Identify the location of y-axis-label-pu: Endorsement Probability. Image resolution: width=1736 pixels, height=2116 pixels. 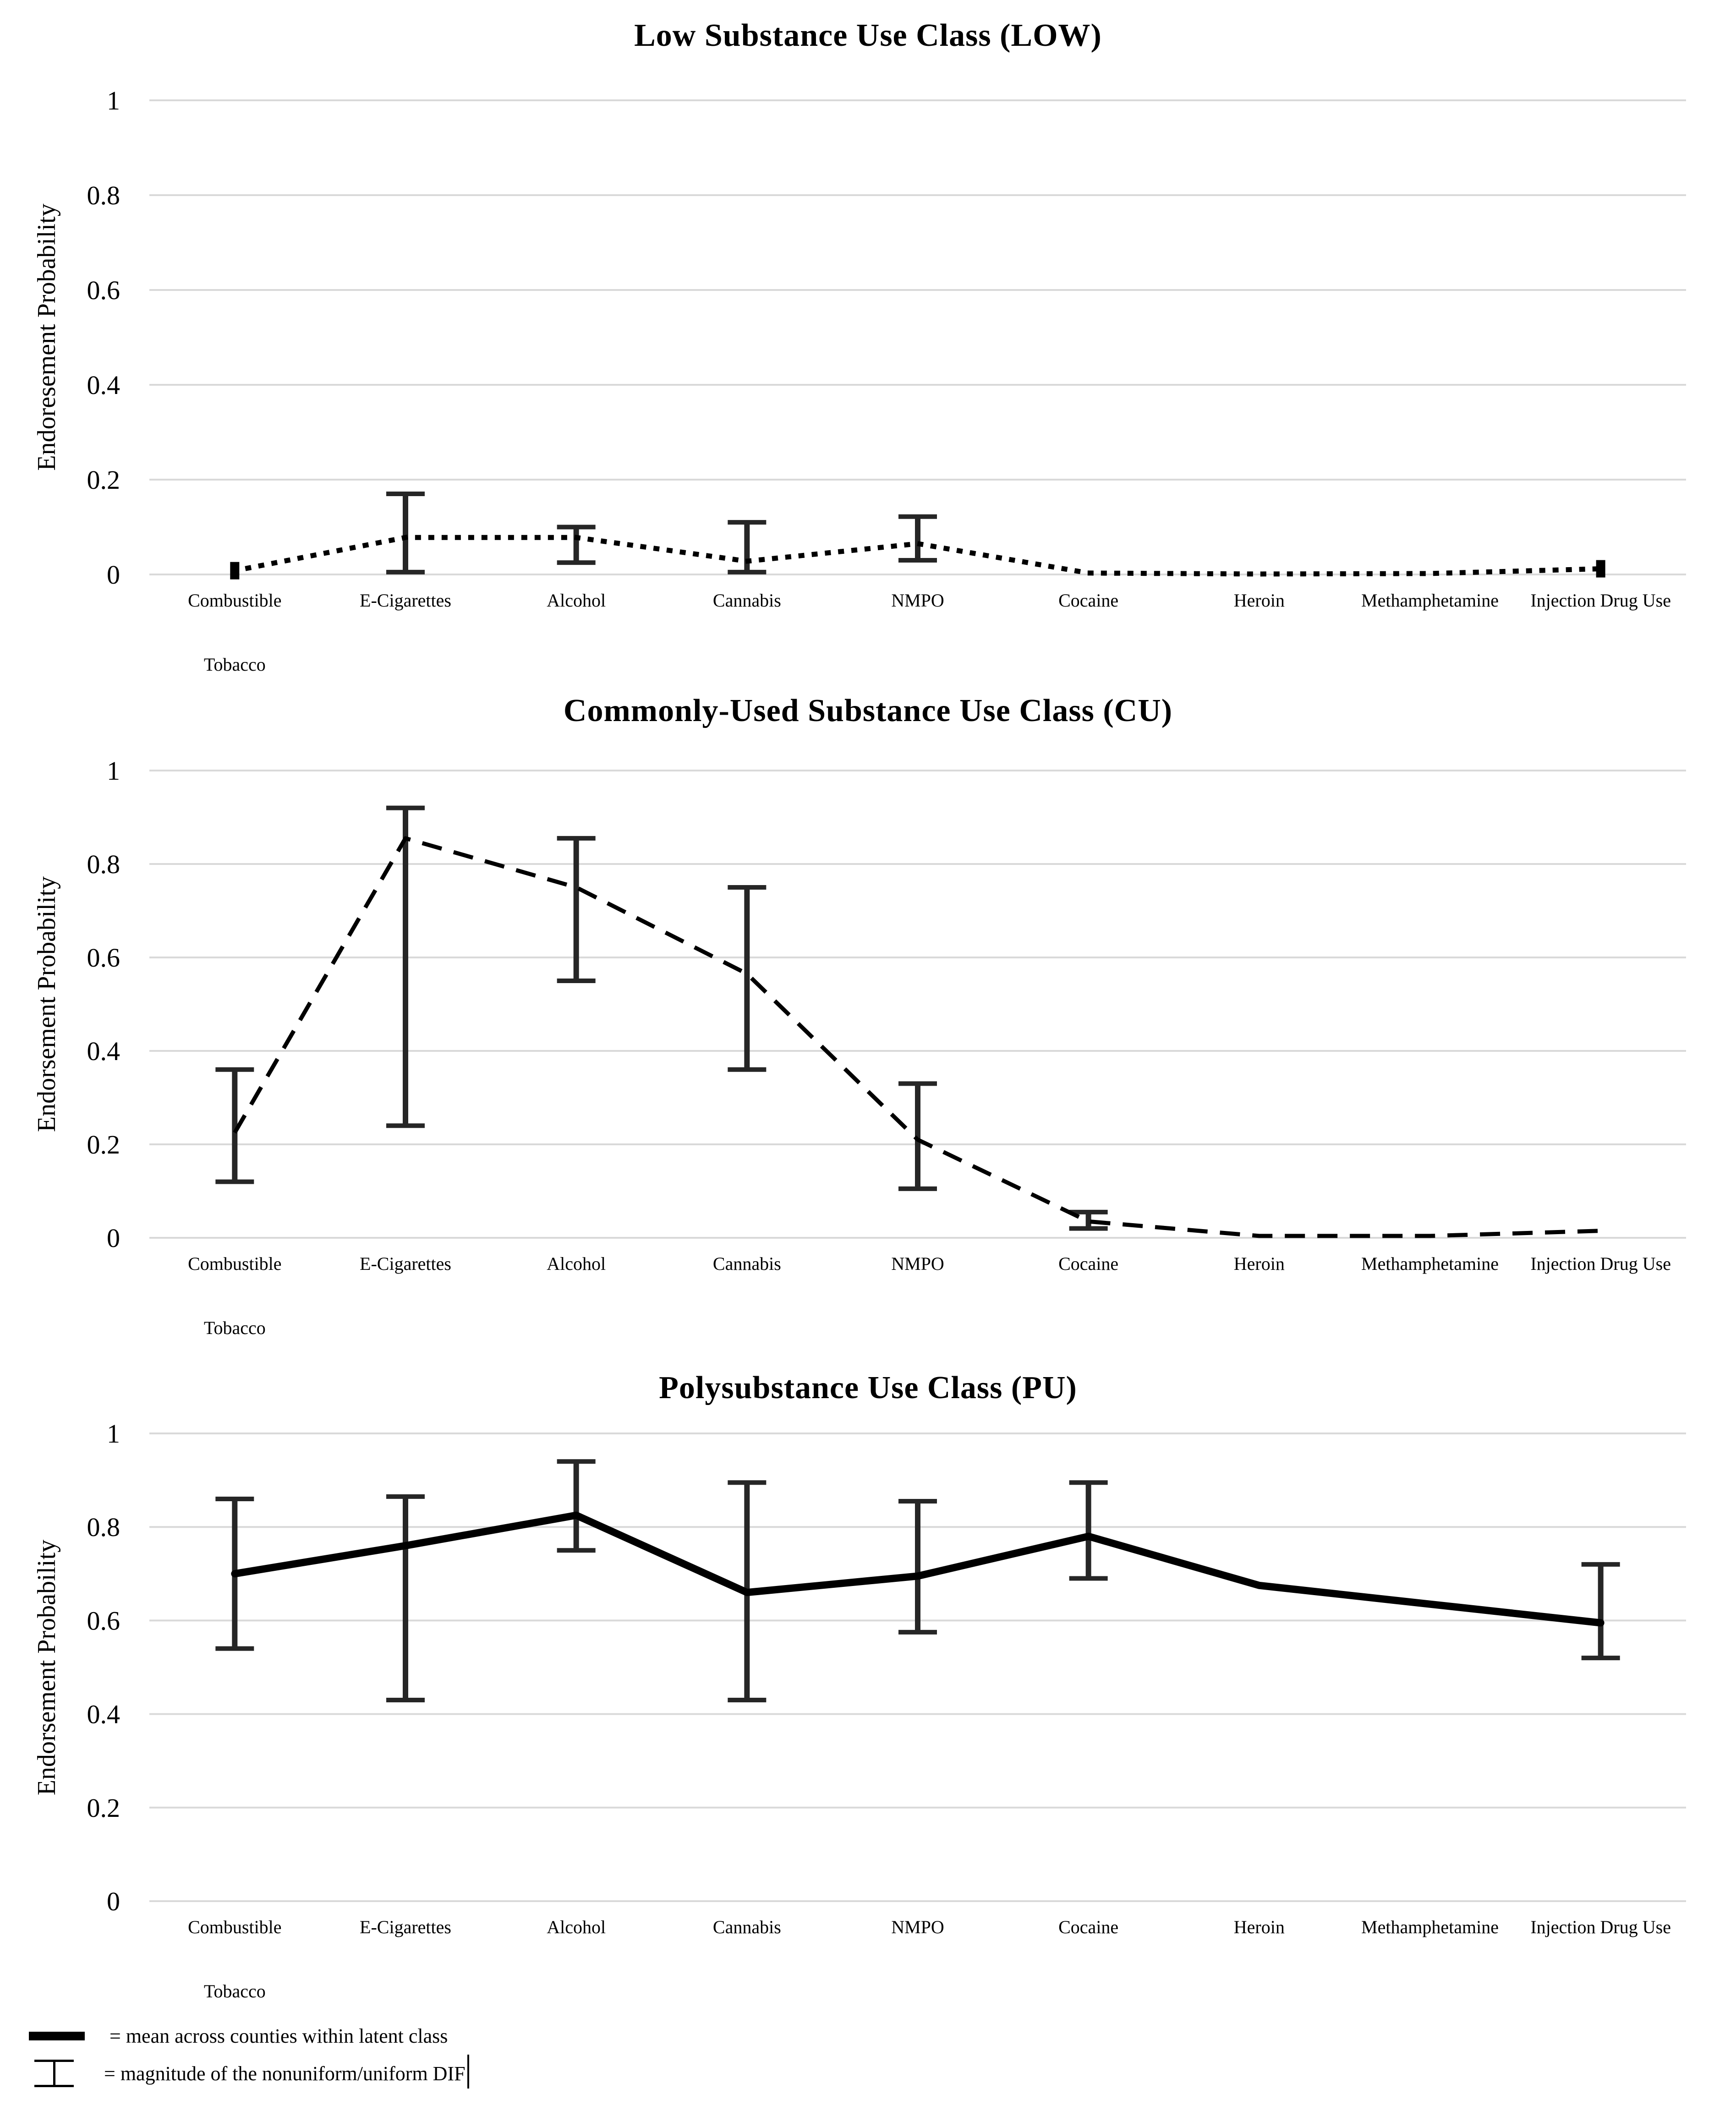
(47, 1667).